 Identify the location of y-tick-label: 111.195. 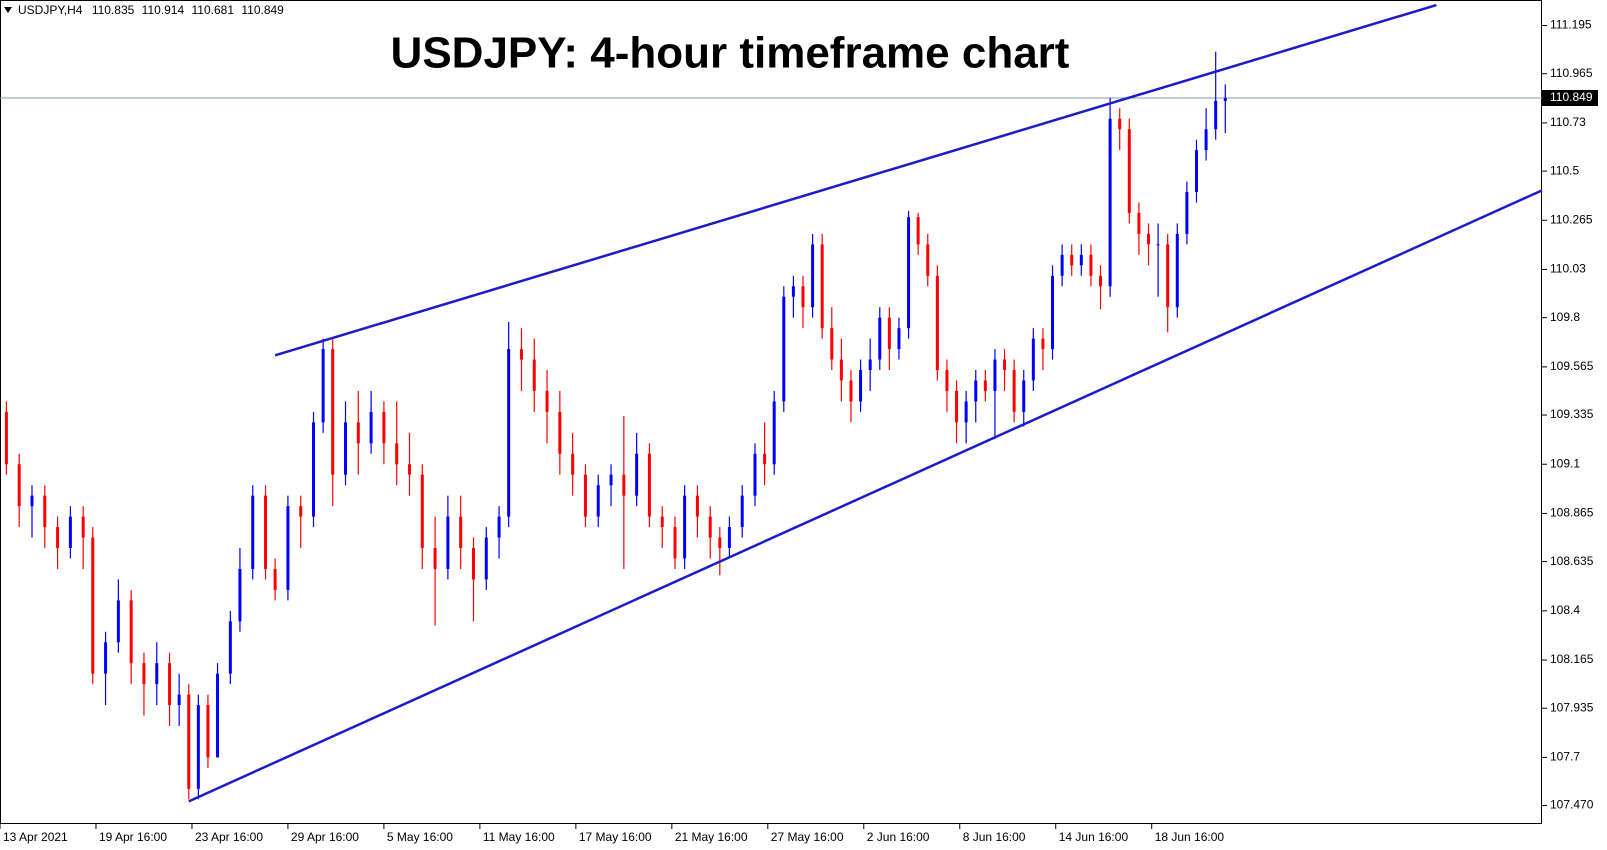
(1571, 25).